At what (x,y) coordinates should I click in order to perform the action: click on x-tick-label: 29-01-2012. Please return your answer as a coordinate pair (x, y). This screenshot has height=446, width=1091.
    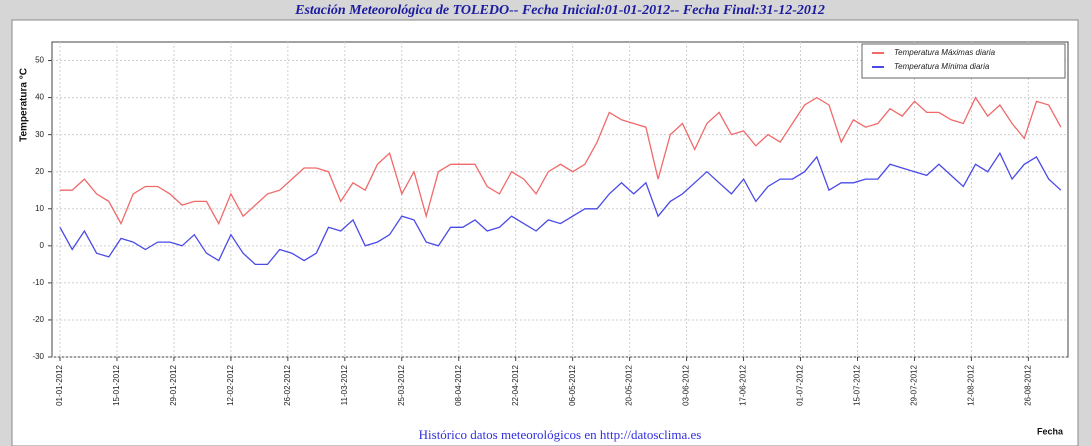
    Looking at the image, I should click on (173, 384).